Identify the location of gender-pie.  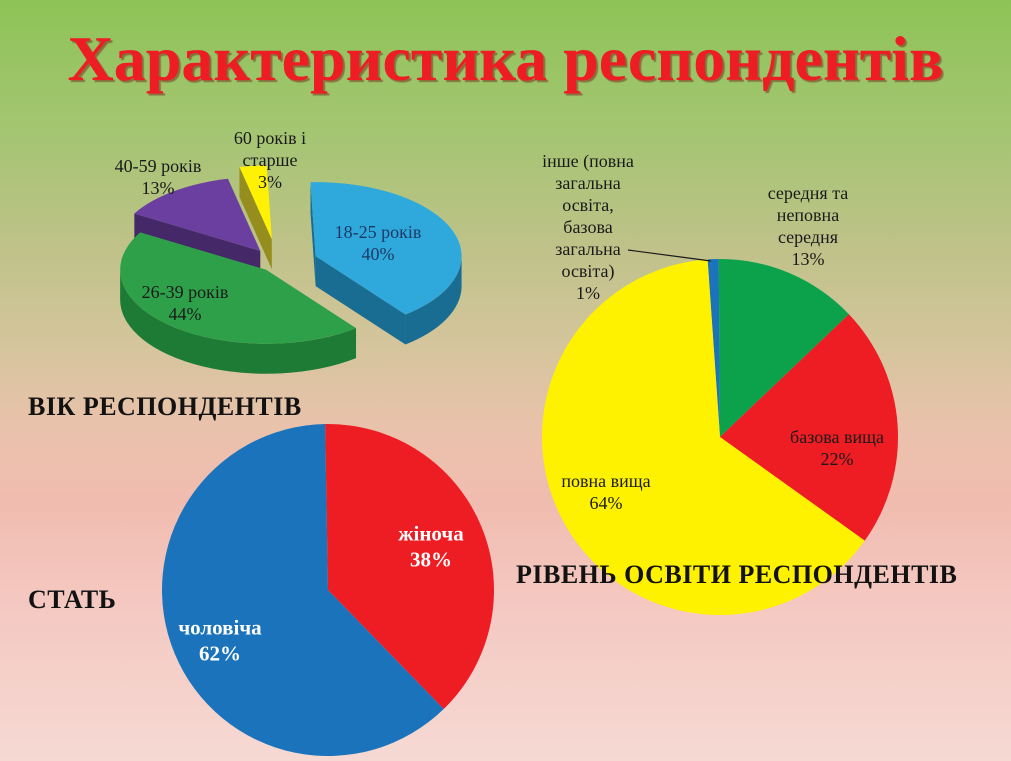
(327, 590).